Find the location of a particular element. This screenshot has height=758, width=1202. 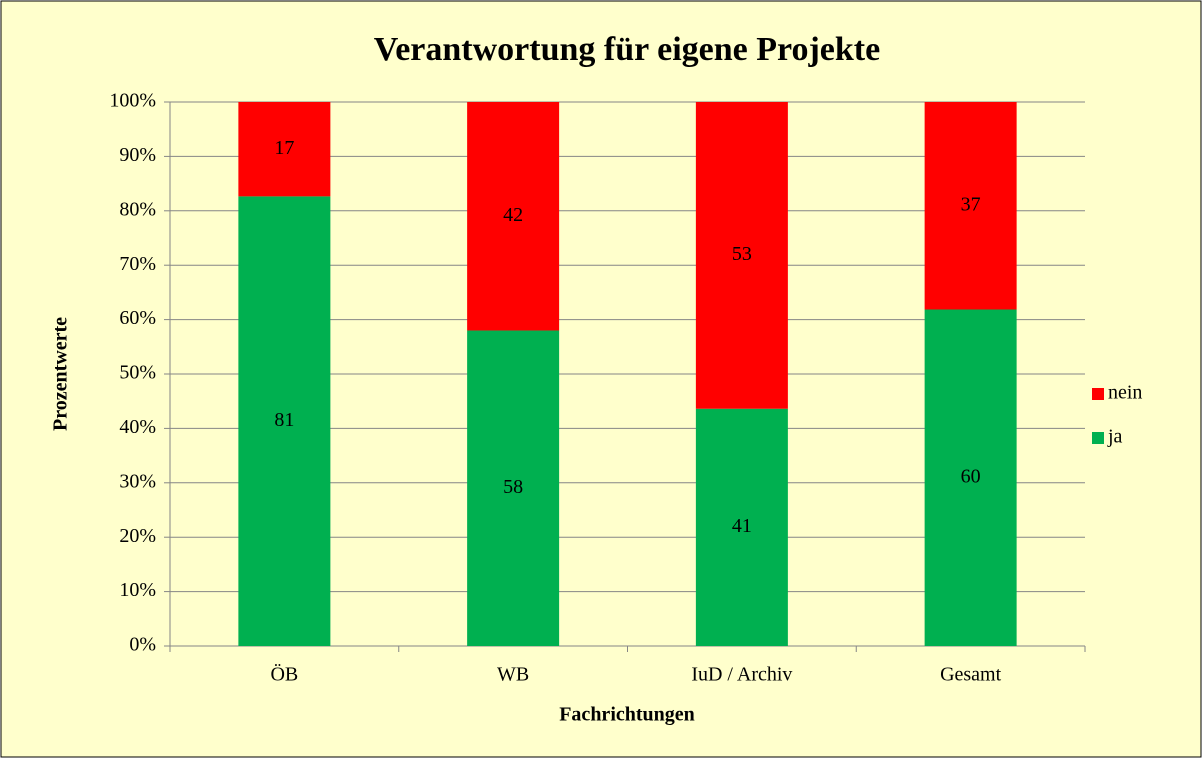

y-tick-label: 30% is located at coordinates (137, 481).